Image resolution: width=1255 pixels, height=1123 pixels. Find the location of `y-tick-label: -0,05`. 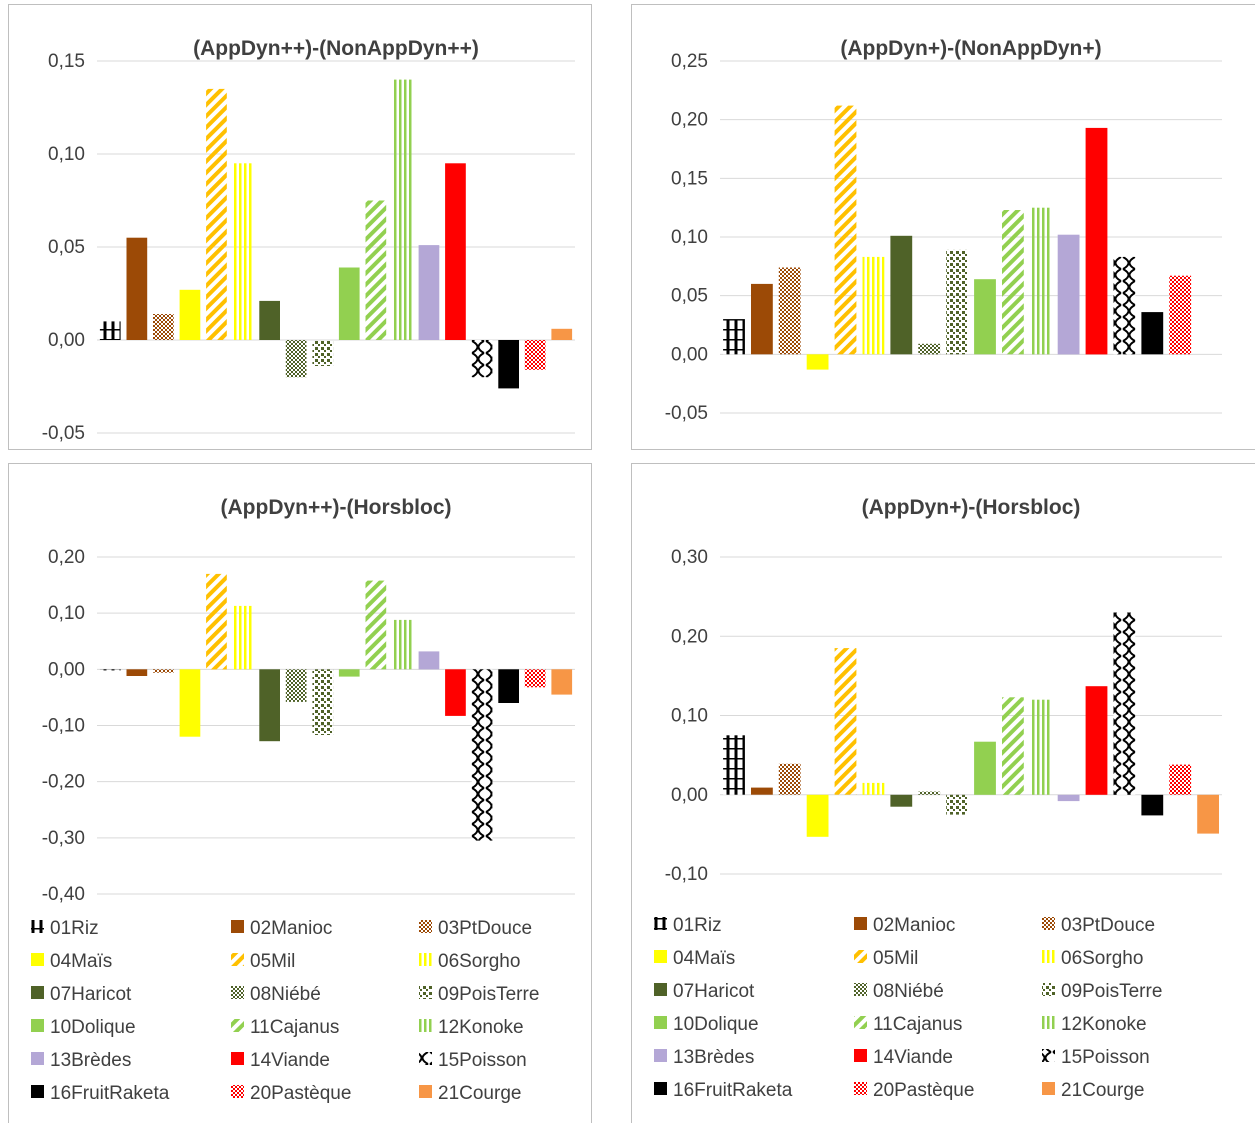

y-tick-label: -0,05 is located at coordinates (63, 433).